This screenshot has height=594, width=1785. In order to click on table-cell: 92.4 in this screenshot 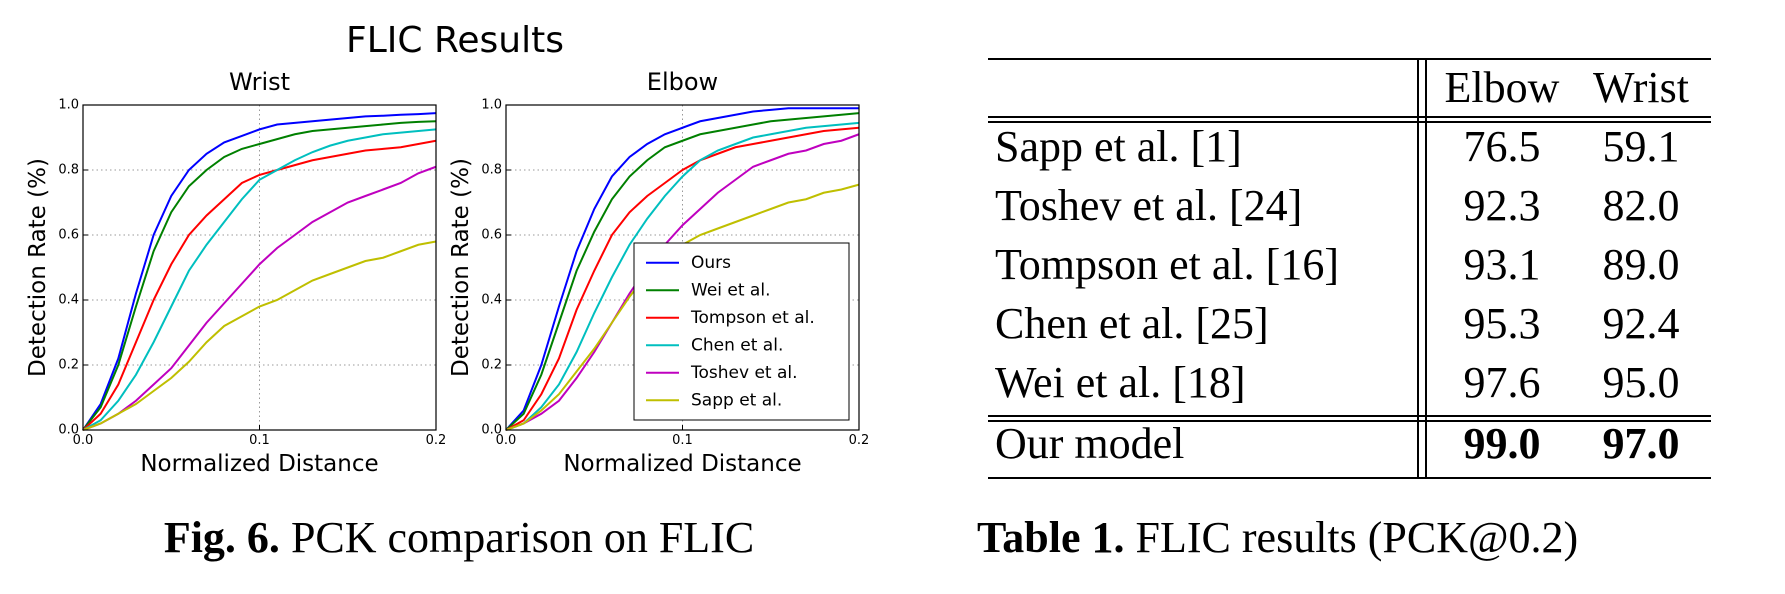, I will do `click(1641, 323)`.